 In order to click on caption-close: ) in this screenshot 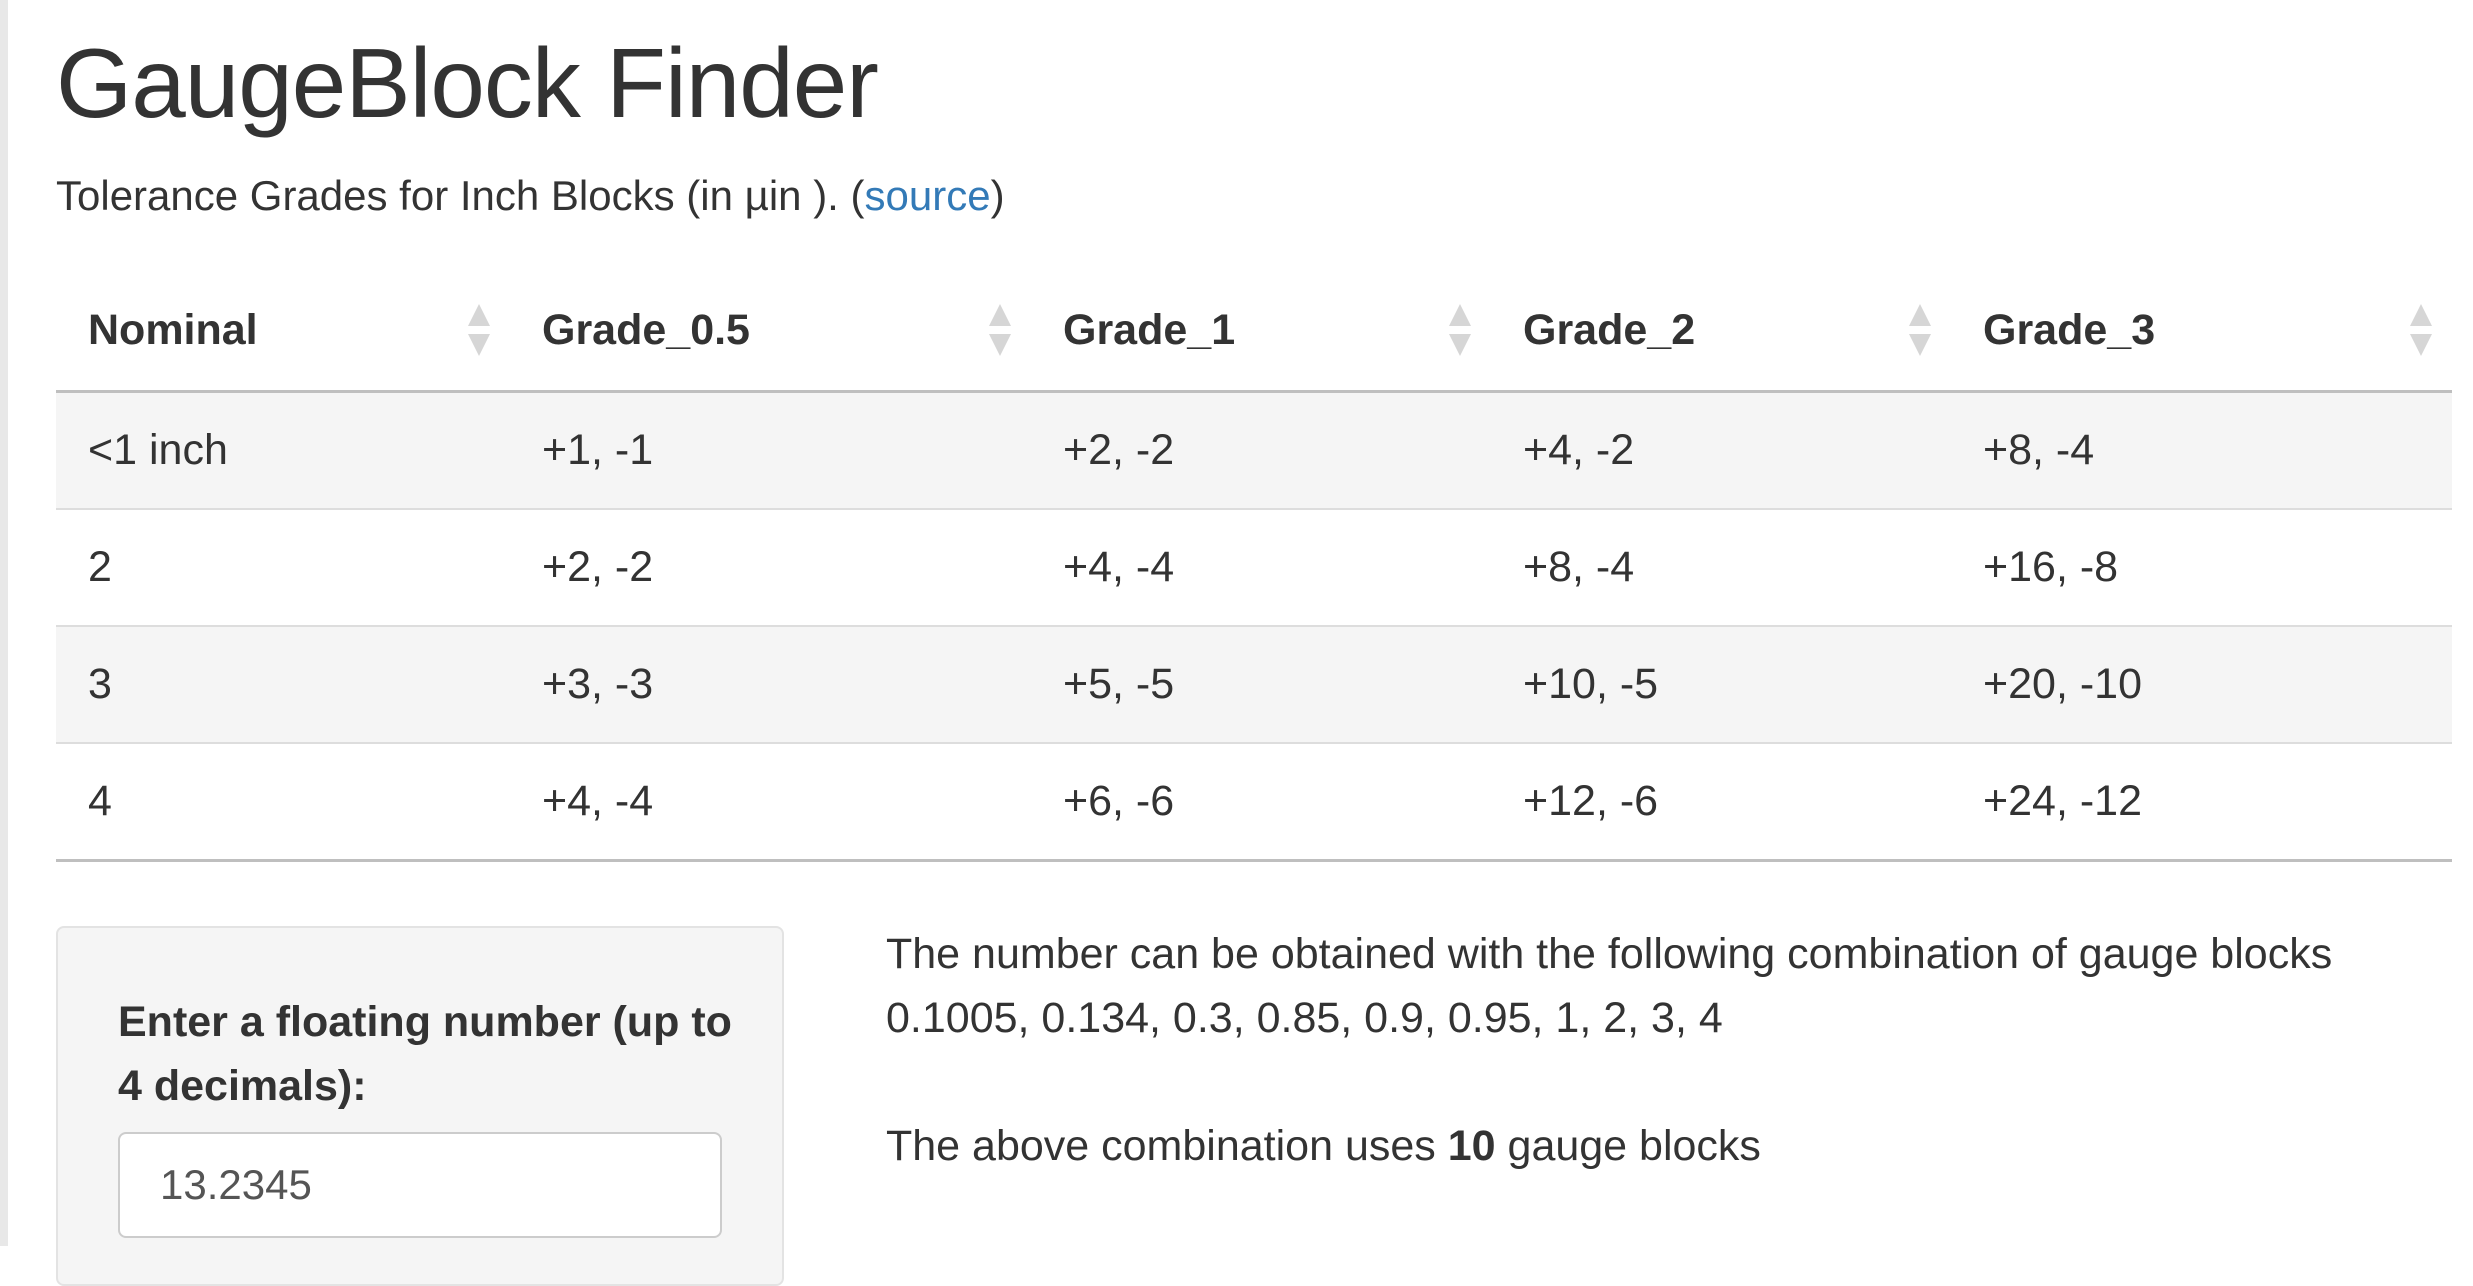, I will do `click(997, 195)`.